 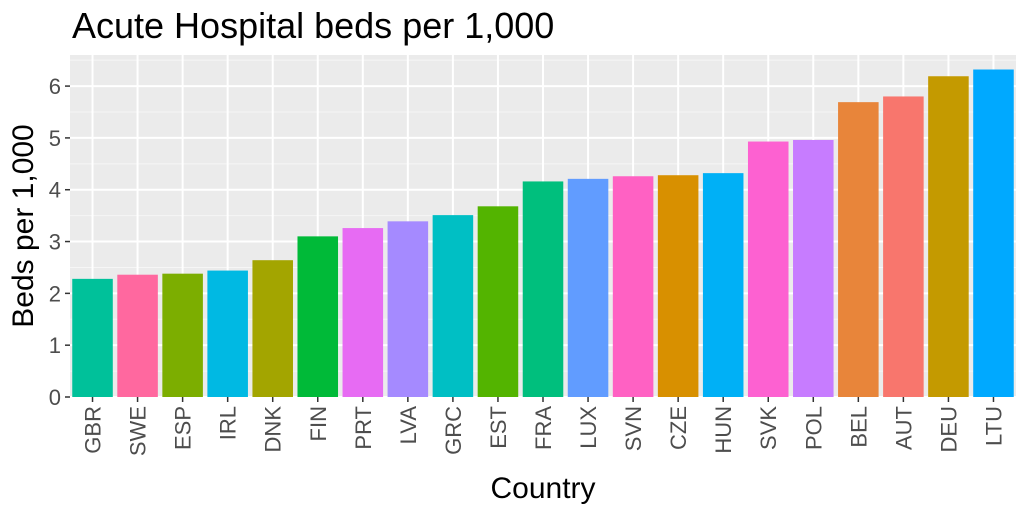 What do you see at coordinates (948, 429) in the screenshot?
I see `x-tick-label: DEU` at bounding box center [948, 429].